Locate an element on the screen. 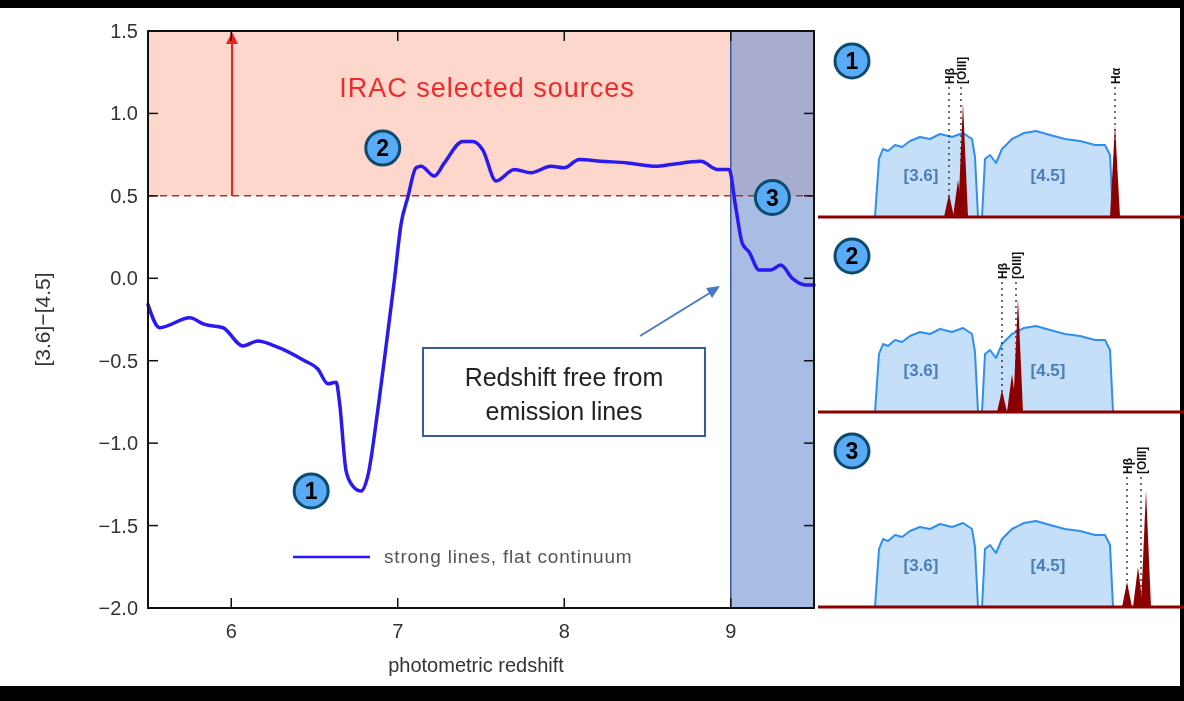  annotation: 3 is located at coordinates (772, 197).